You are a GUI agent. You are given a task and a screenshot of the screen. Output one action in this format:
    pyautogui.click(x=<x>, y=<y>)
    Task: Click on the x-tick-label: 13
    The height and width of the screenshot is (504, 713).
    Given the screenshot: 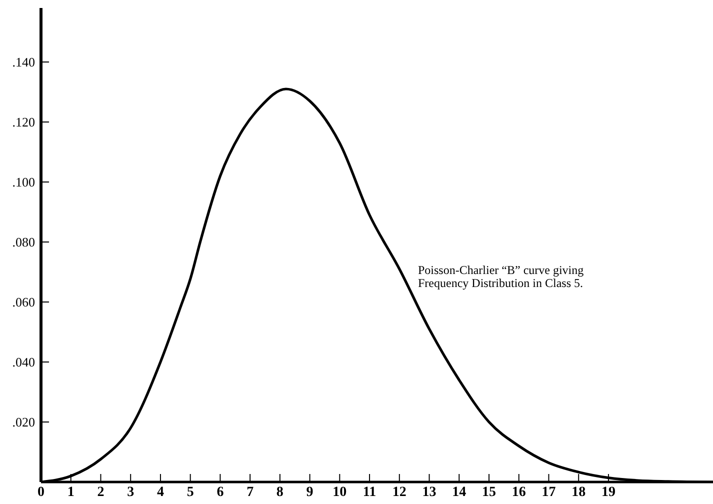 What is the action you would take?
    pyautogui.click(x=429, y=492)
    